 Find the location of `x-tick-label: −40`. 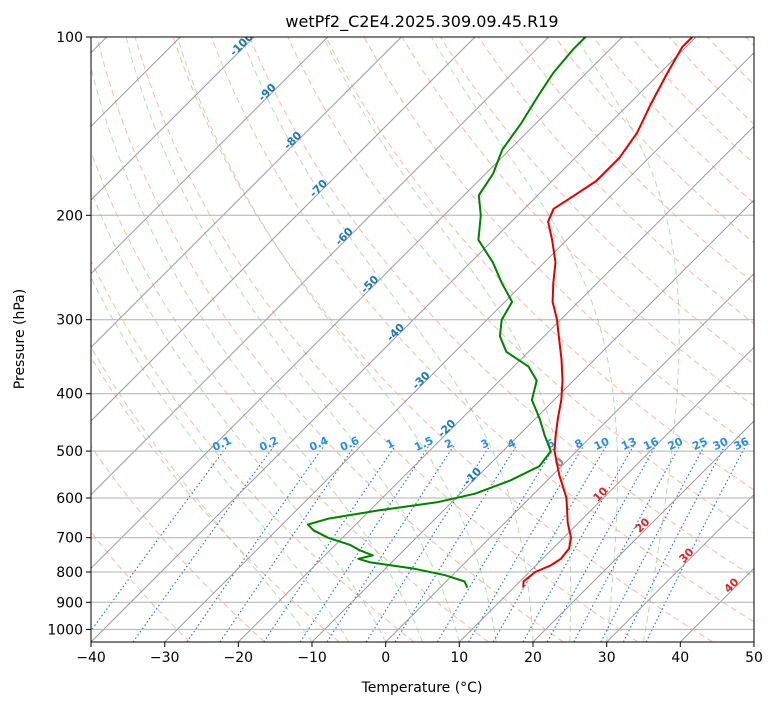

x-tick-label: −40 is located at coordinates (91, 658).